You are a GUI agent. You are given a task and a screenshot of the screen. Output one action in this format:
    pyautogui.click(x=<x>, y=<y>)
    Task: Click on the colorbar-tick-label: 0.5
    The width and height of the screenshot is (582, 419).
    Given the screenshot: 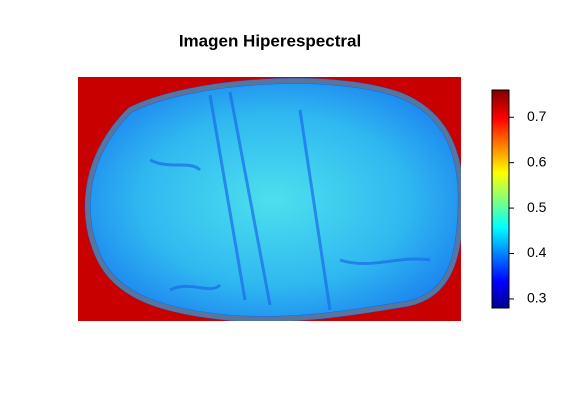 What is the action you would take?
    pyautogui.click(x=537, y=207)
    